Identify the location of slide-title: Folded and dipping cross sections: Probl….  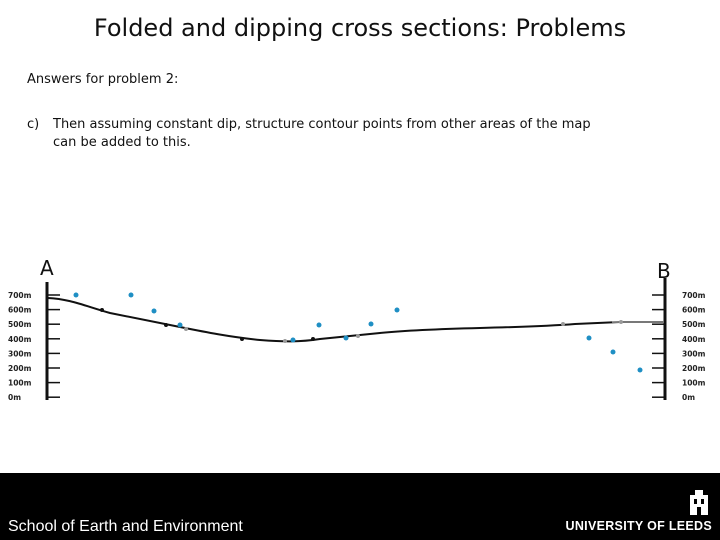
(360, 28).